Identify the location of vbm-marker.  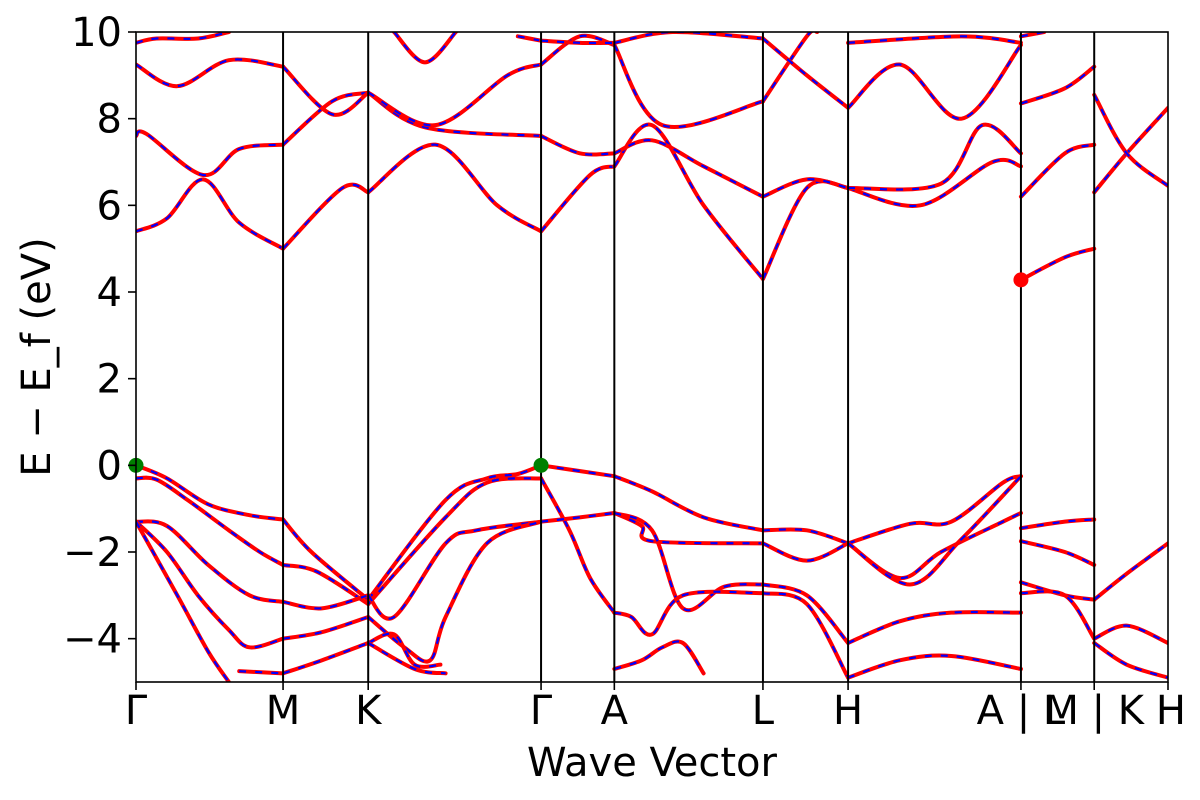
(541, 465).